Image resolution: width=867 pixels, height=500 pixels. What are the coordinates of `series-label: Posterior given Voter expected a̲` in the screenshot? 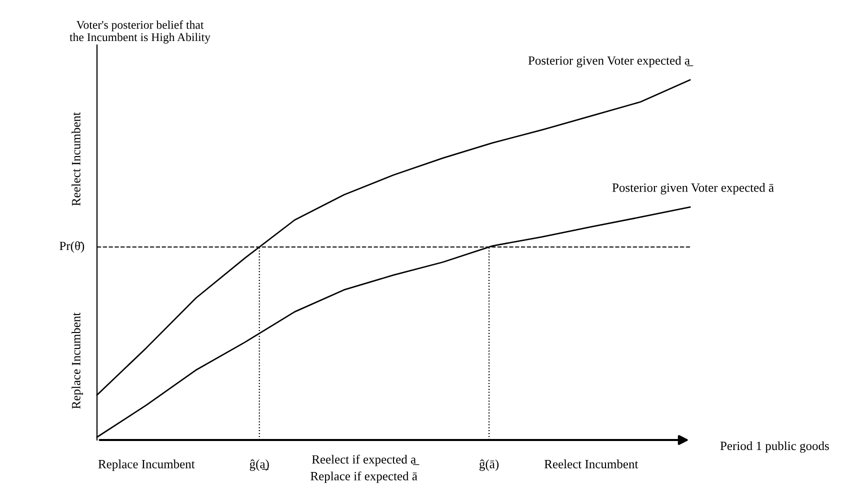 It's located at (611, 62).